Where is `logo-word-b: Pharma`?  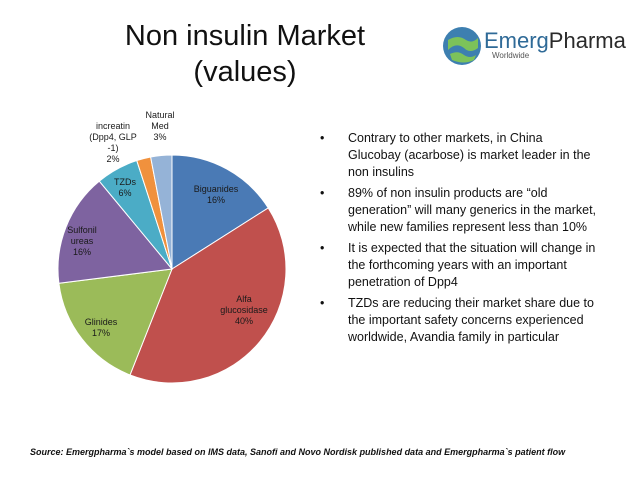
logo-word-b: Pharma is located at coordinates (587, 40).